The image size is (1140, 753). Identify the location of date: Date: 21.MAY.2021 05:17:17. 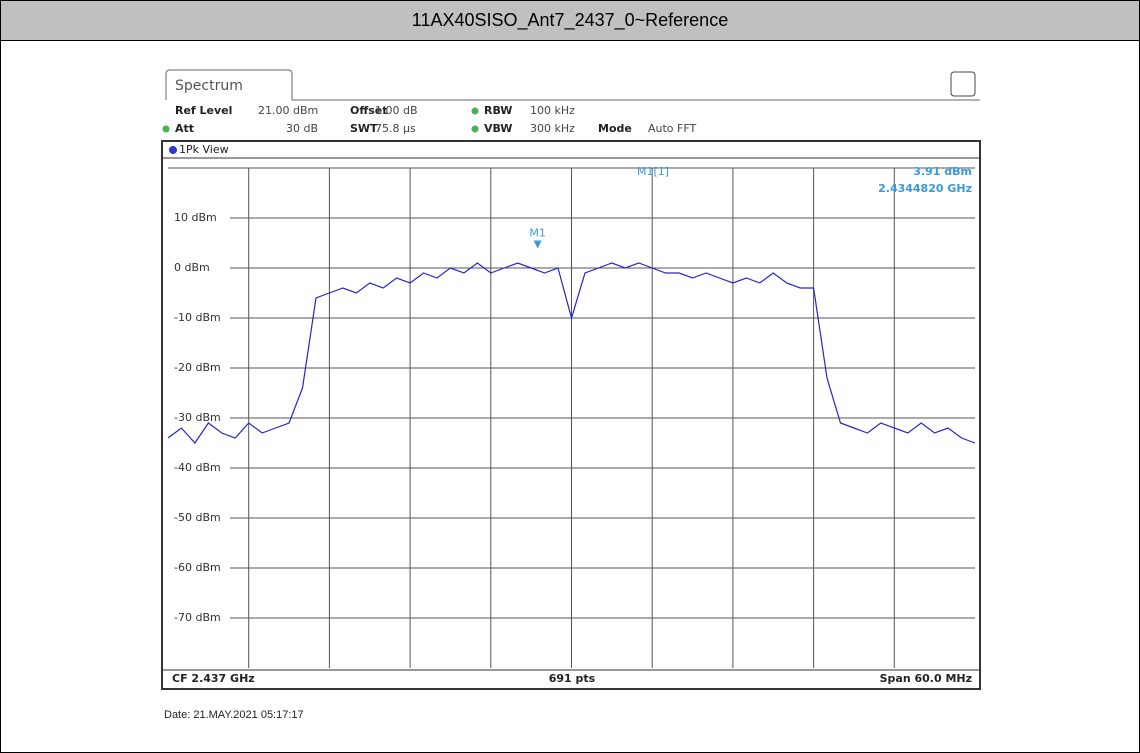
(234, 715).